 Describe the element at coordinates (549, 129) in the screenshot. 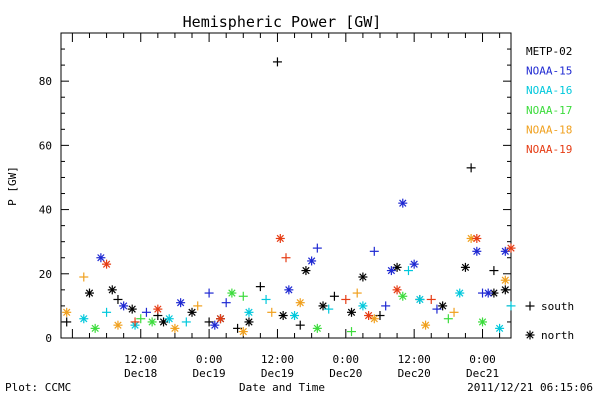

I see `legend-item: NOAA-18` at that location.